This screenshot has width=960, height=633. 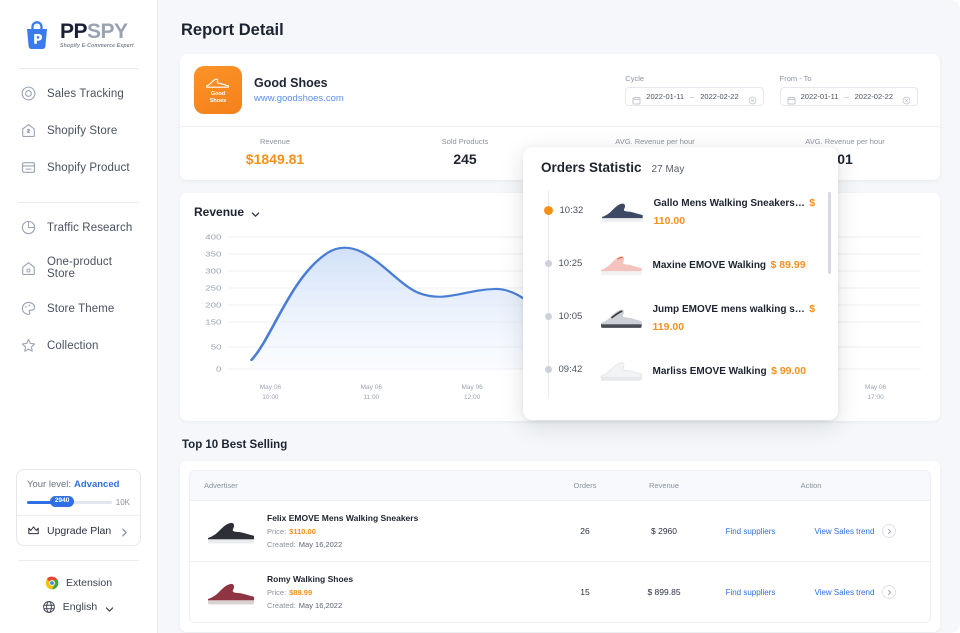 What do you see at coordinates (465, 141) in the screenshot?
I see `stat-label: Sold Products` at bounding box center [465, 141].